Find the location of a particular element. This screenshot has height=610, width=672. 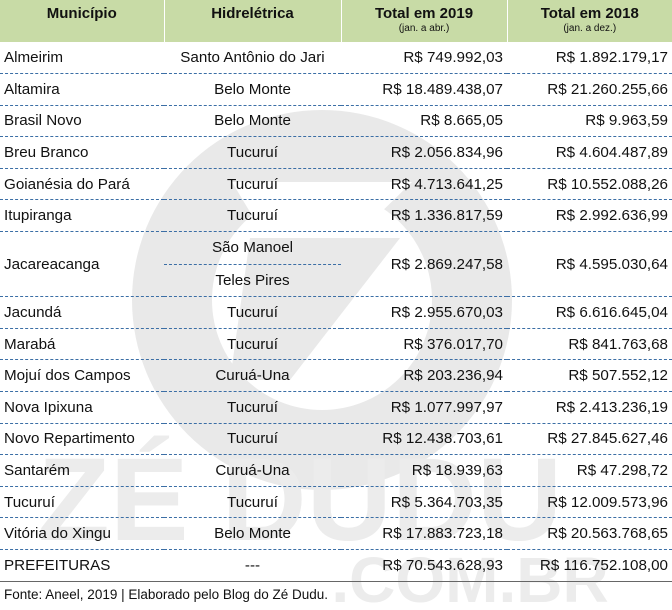

cell-total-2018: R$ 4.595.030,64 is located at coordinates (589, 264).